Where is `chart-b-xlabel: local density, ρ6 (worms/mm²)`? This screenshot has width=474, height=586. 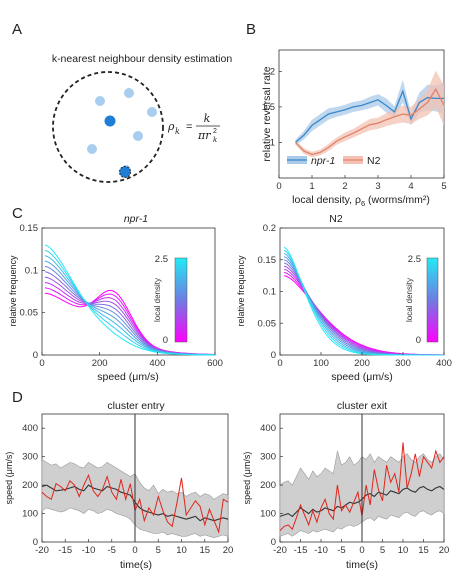
chart-b-xlabel: local density, ρ6 (worms/mm²) is located at coordinates (361, 201).